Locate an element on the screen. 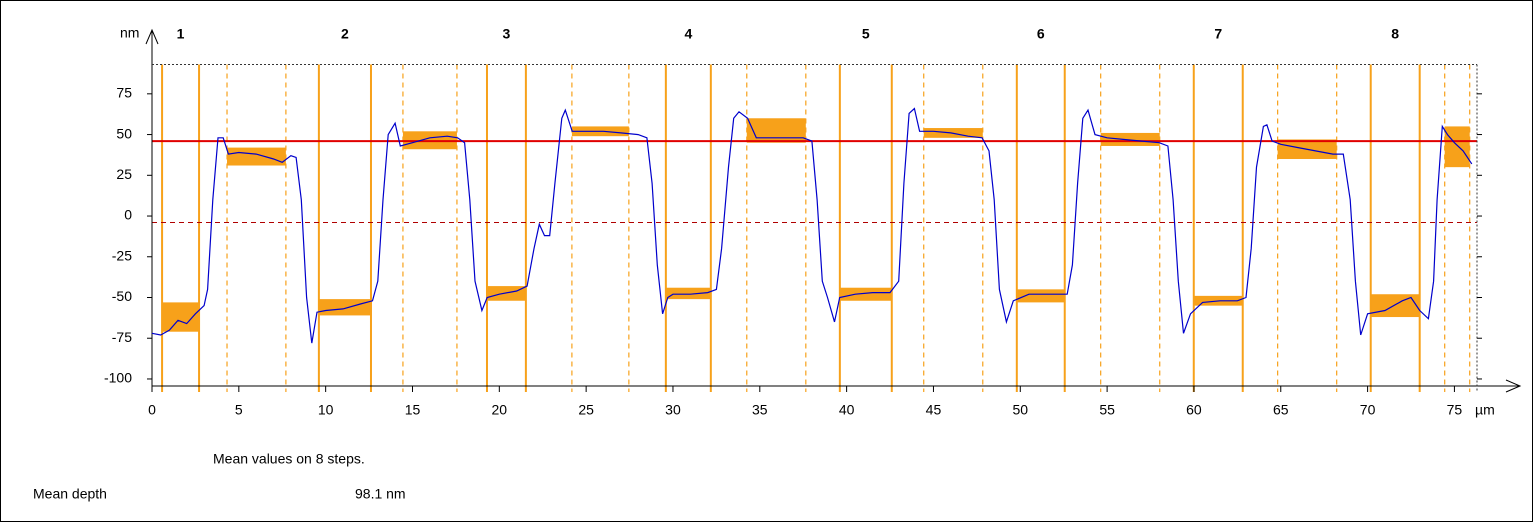 The width and height of the screenshot is (1533, 522). x-tick-label: 0 is located at coordinates (152, 410).